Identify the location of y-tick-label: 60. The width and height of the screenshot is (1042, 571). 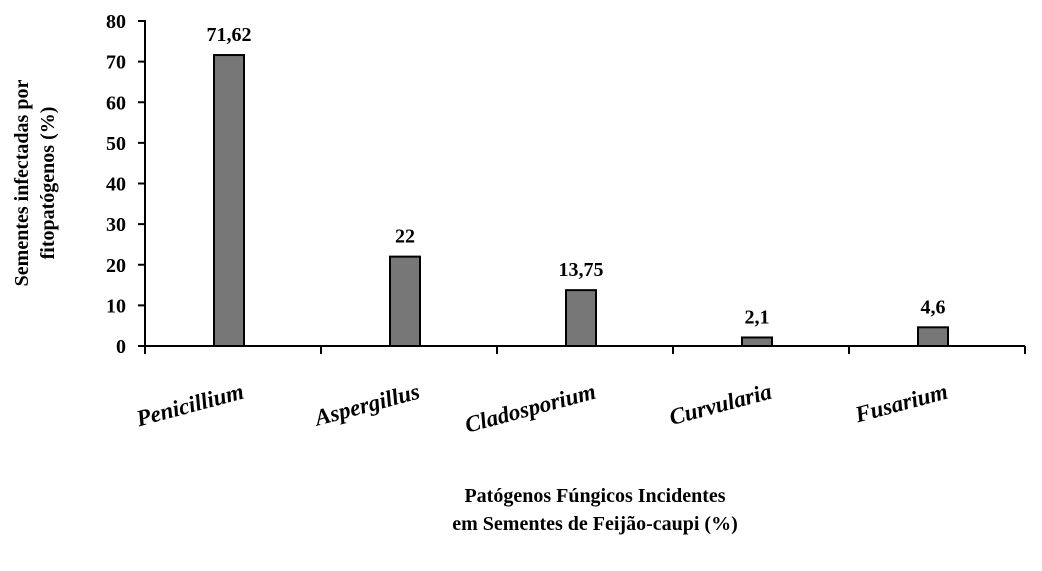
(116, 103).